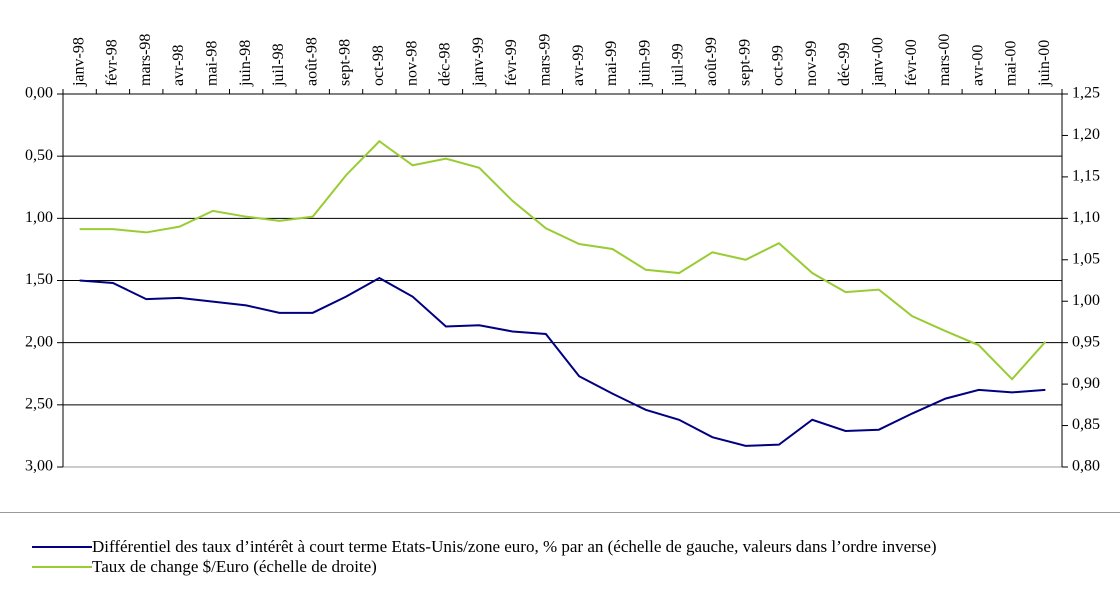 This screenshot has width=1120, height=594. What do you see at coordinates (278, 65) in the screenshot?
I see `x-tick-label: juil-98` at bounding box center [278, 65].